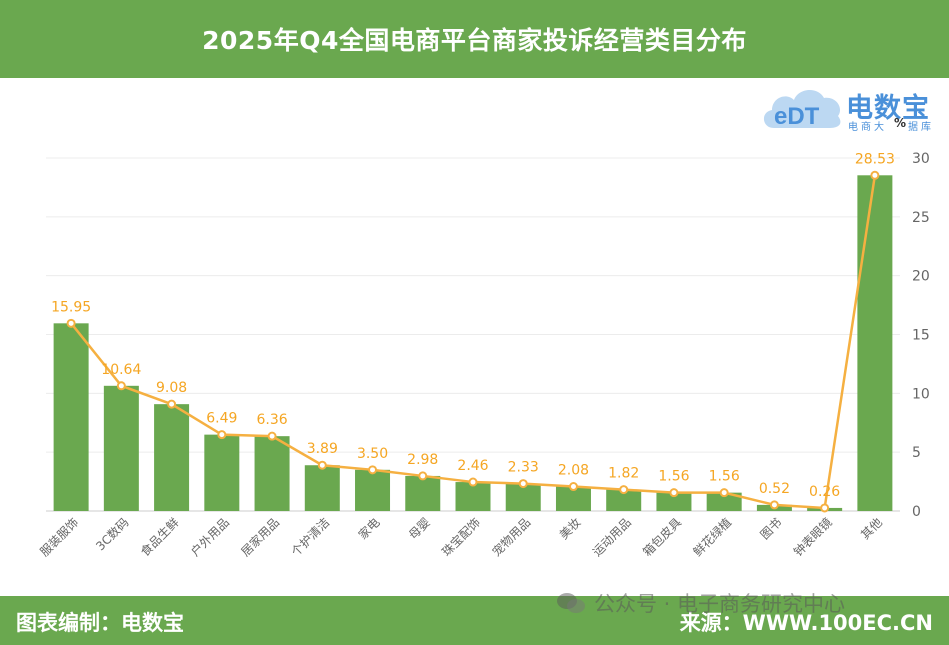 This screenshot has height=645, width=949. I want to click on x-tick-label: 个护清洁, so click(311, 537).